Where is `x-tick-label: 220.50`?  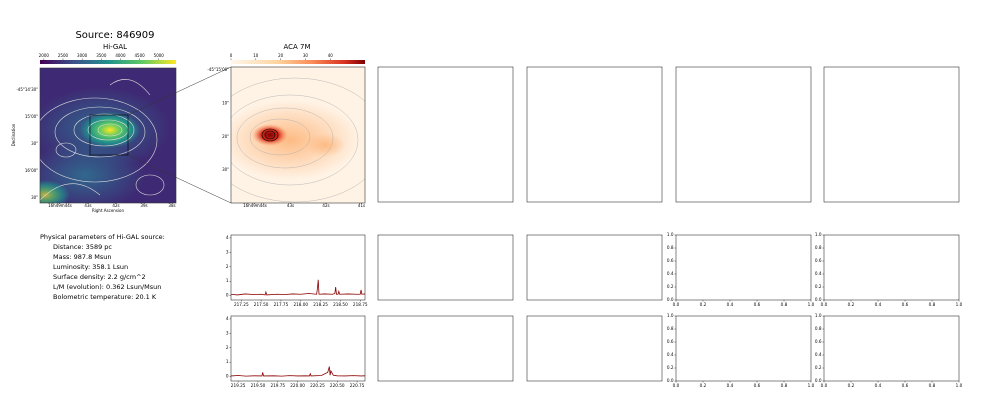 x-tick-label: 220.50 is located at coordinates (337, 385).